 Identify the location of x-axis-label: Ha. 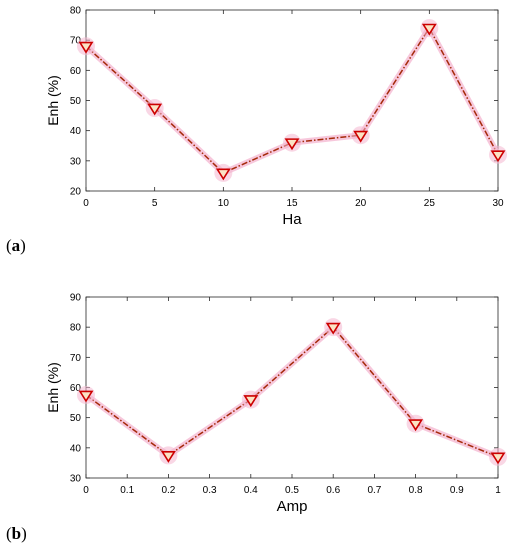
(292, 219).